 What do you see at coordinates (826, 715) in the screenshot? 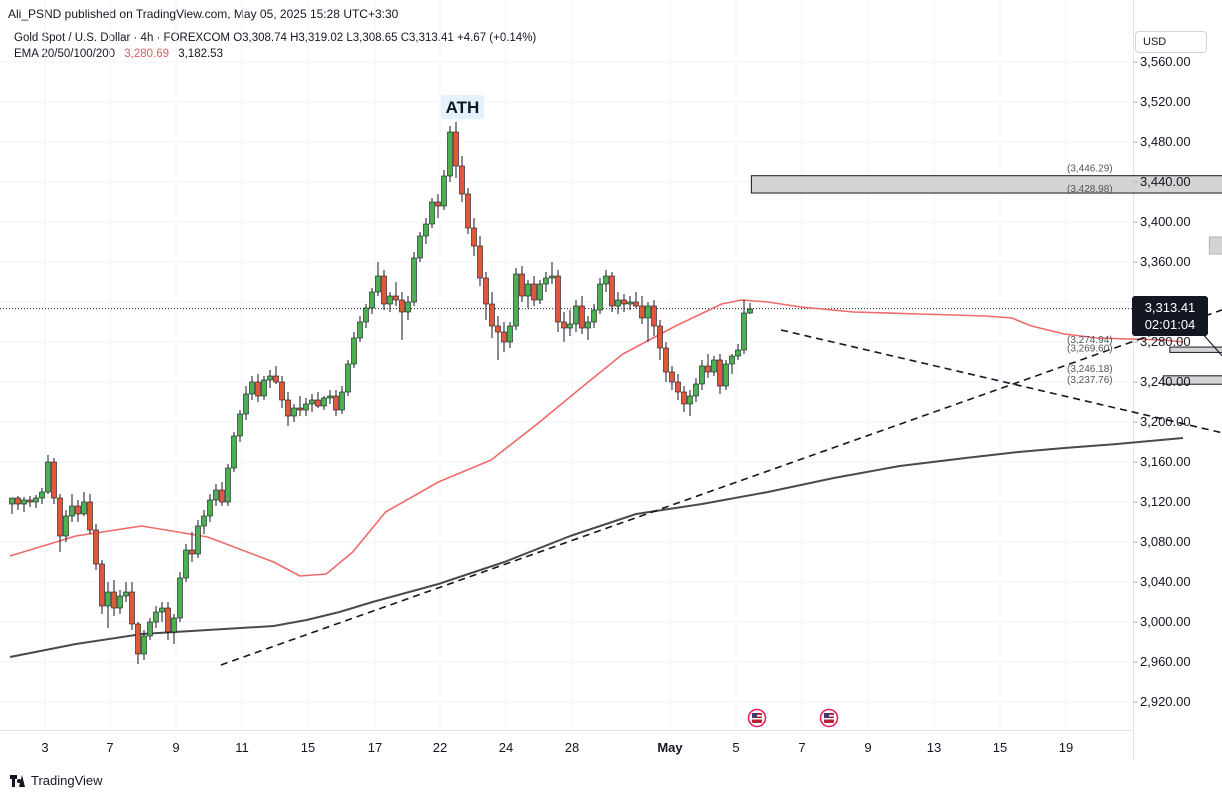
I see `flag-canton` at bounding box center [826, 715].